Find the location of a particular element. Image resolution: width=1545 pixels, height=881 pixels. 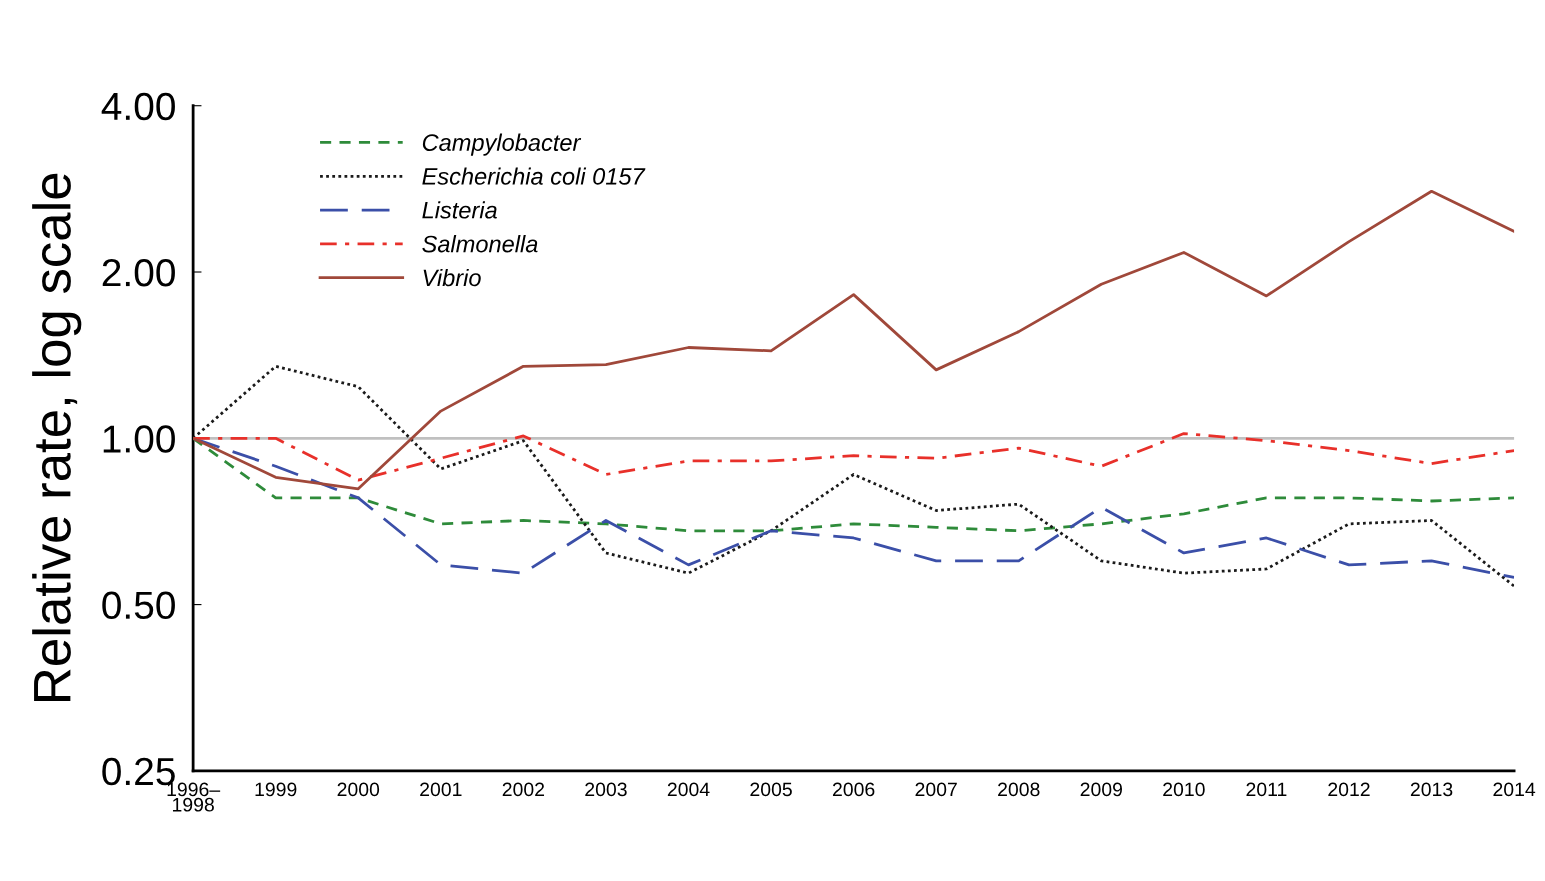

y-tick-label: 1.00 is located at coordinates (139, 439).